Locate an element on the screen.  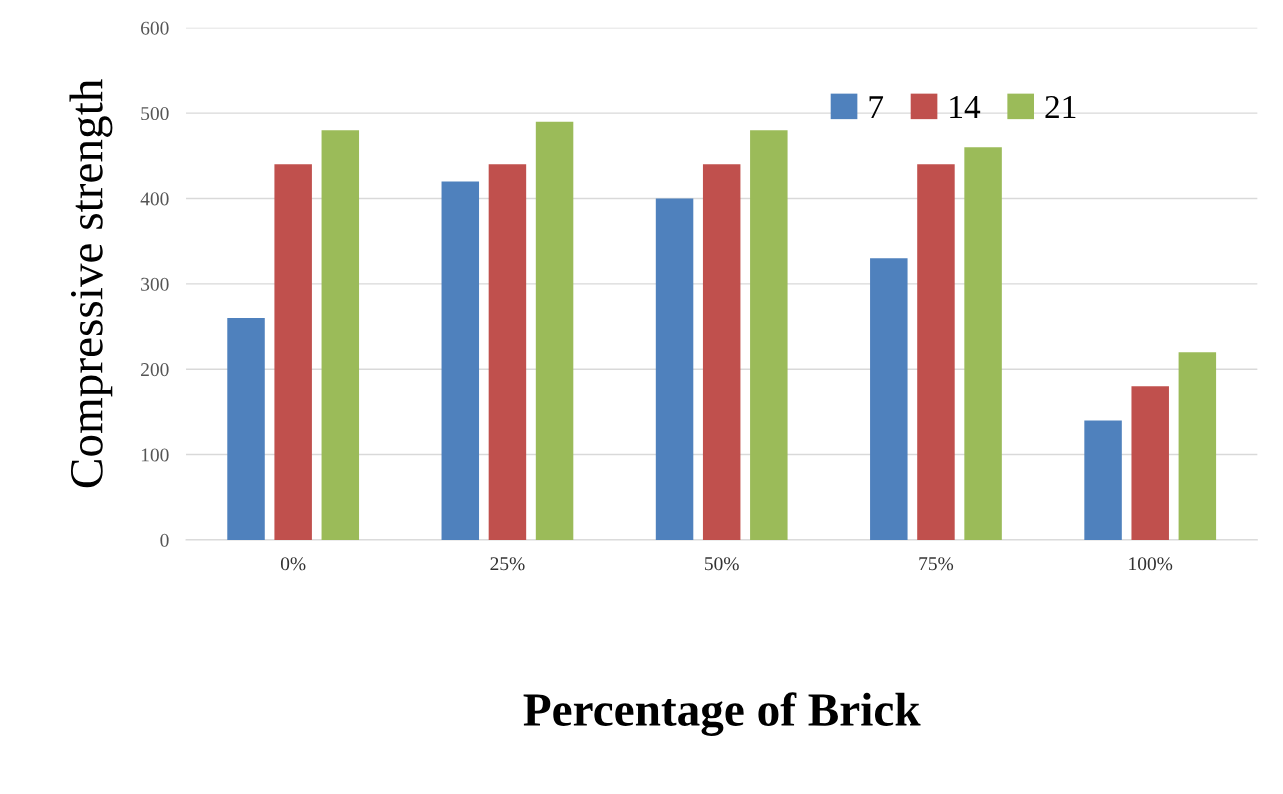
y-axis-title: Compressive strength is located at coordinates (91, 283).